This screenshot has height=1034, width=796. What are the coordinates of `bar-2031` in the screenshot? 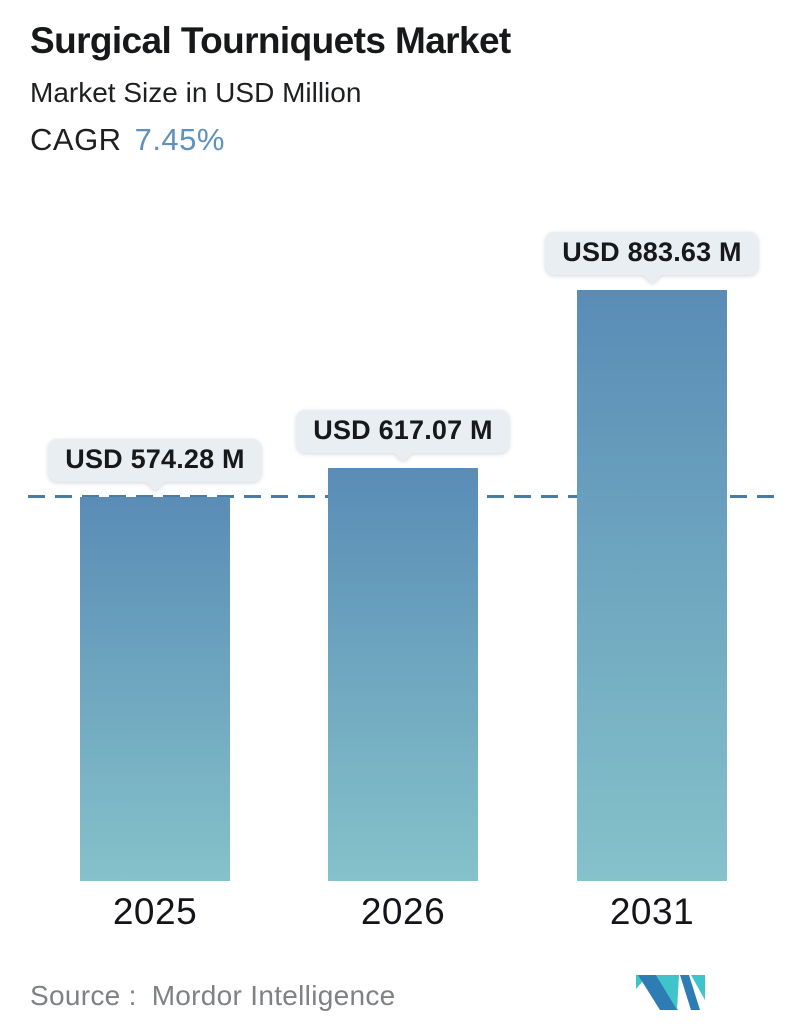 It's located at (652, 585).